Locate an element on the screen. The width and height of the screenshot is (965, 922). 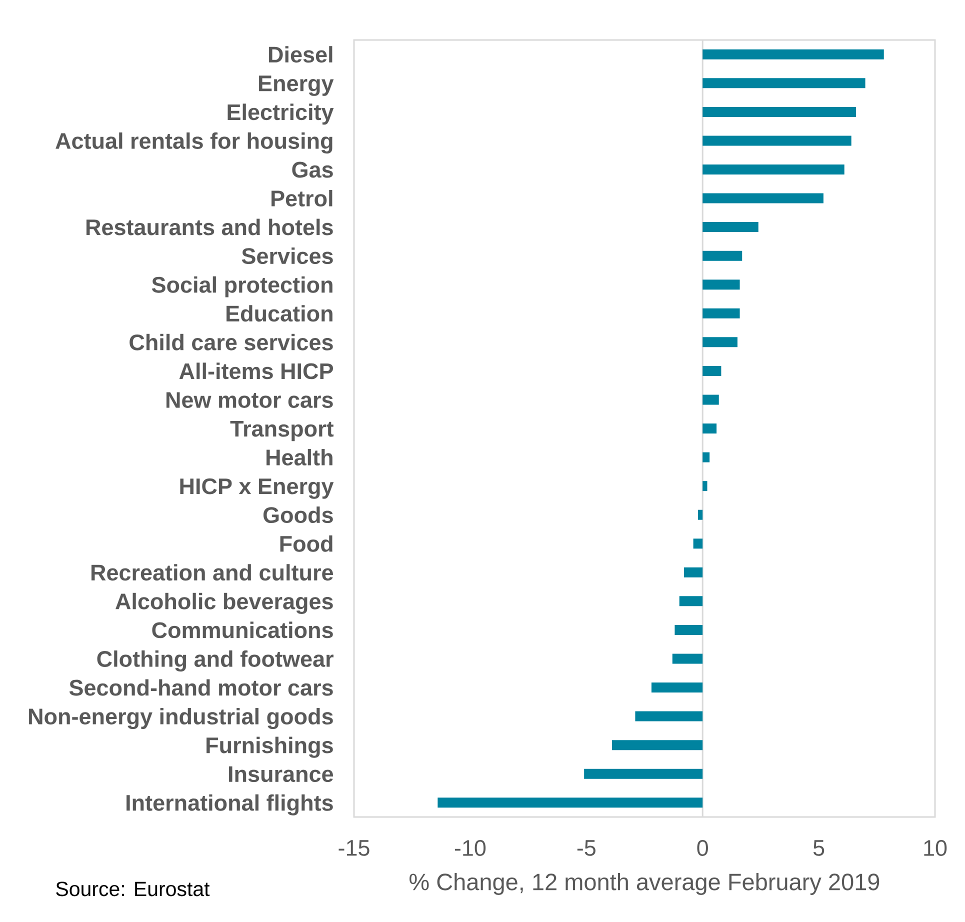
x-tick-label: 0 is located at coordinates (702, 848).